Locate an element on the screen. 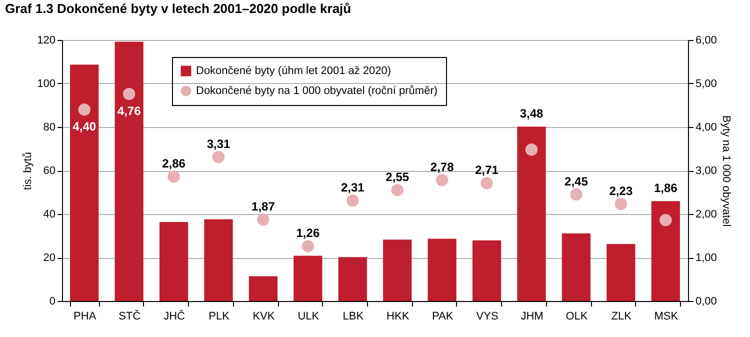 The width and height of the screenshot is (750, 337). x-tick-label: ULK is located at coordinates (309, 316).